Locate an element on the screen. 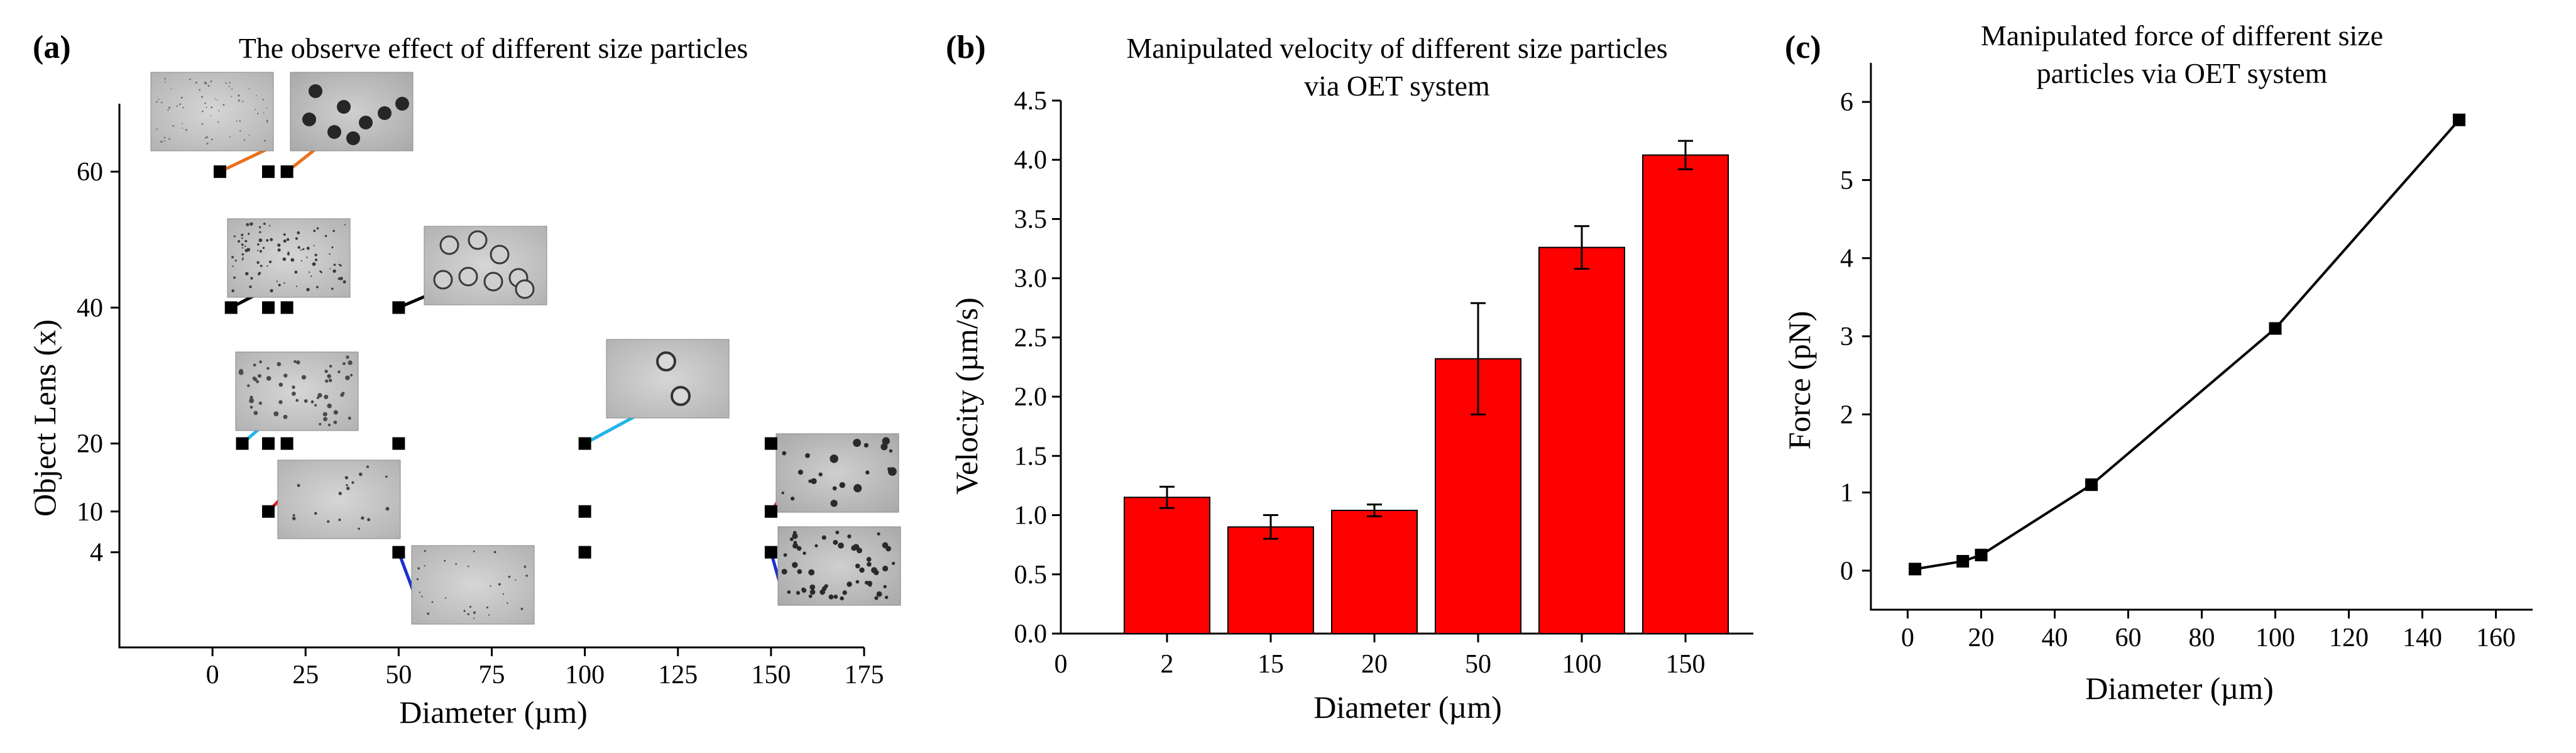  y-tick-label: 20 is located at coordinates (90, 444).